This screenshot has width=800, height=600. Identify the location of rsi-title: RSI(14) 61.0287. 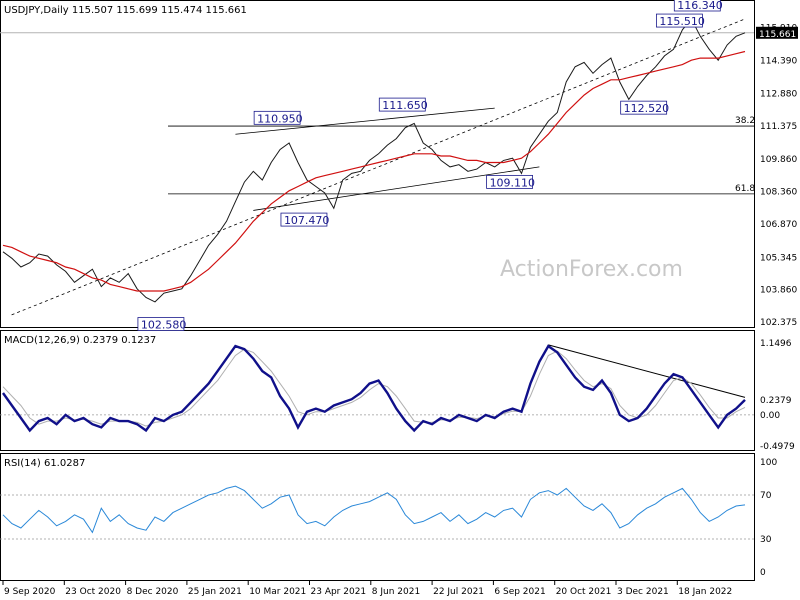
(44, 463).